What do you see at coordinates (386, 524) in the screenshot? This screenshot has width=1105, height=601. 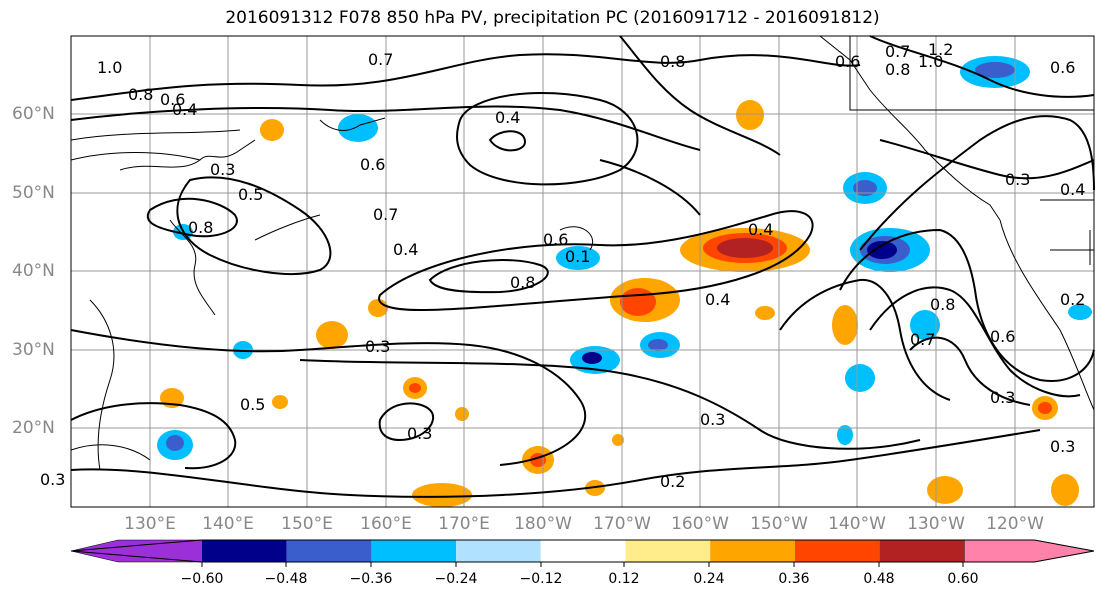 I see `lon-label-160e: 160°E` at bounding box center [386, 524].